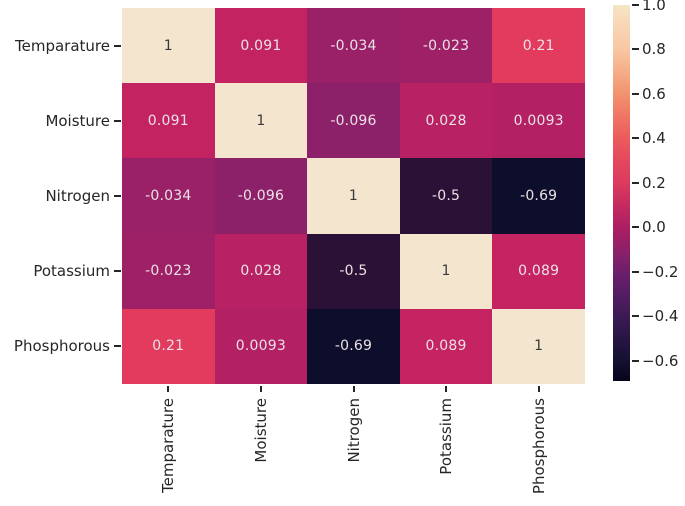  What do you see at coordinates (168, 445) in the screenshot?
I see `x-axis-tick-label-text: Temparature` at bounding box center [168, 445].